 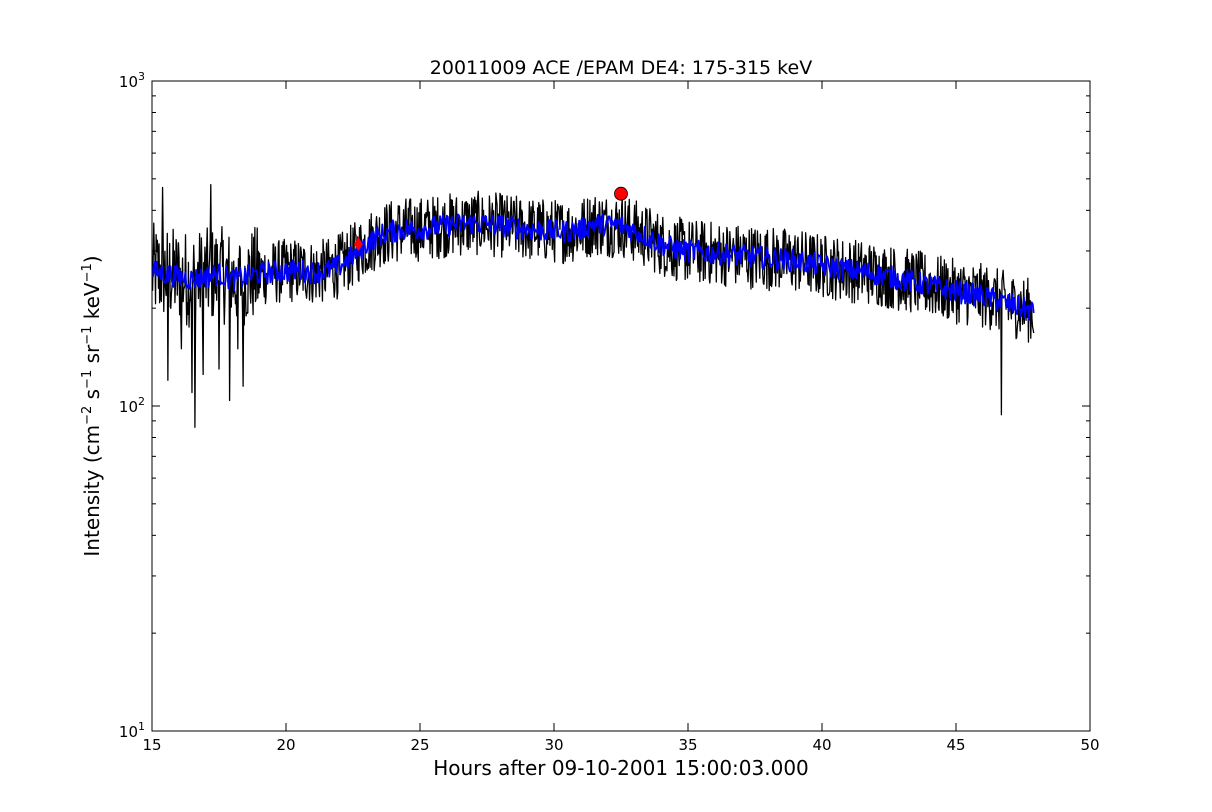 What do you see at coordinates (92, 397) in the screenshot?
I see `y-label-mid1: s` at bounding box center [92, 397].